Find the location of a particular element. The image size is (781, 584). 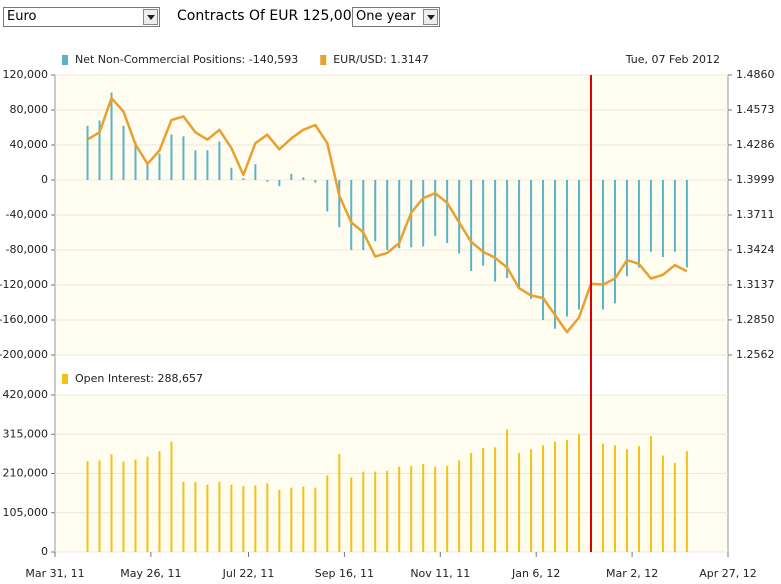

x-tick-label: May 26, 11 is located at coordinates (150, 573).